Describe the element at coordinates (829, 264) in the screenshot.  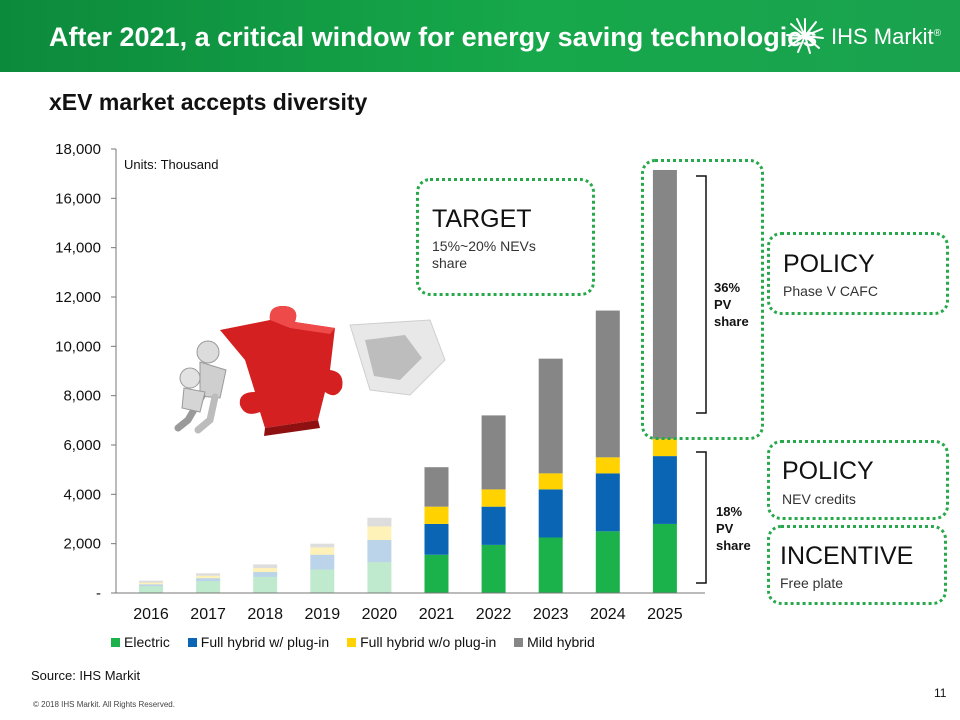
I see `policy-cafc-title: POLICY` at that location.